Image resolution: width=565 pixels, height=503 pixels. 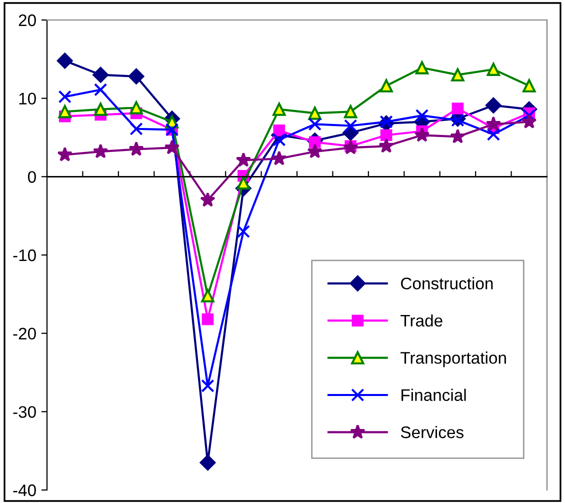 I want to click on legend-label: Trade, so click(x=421, y=320).